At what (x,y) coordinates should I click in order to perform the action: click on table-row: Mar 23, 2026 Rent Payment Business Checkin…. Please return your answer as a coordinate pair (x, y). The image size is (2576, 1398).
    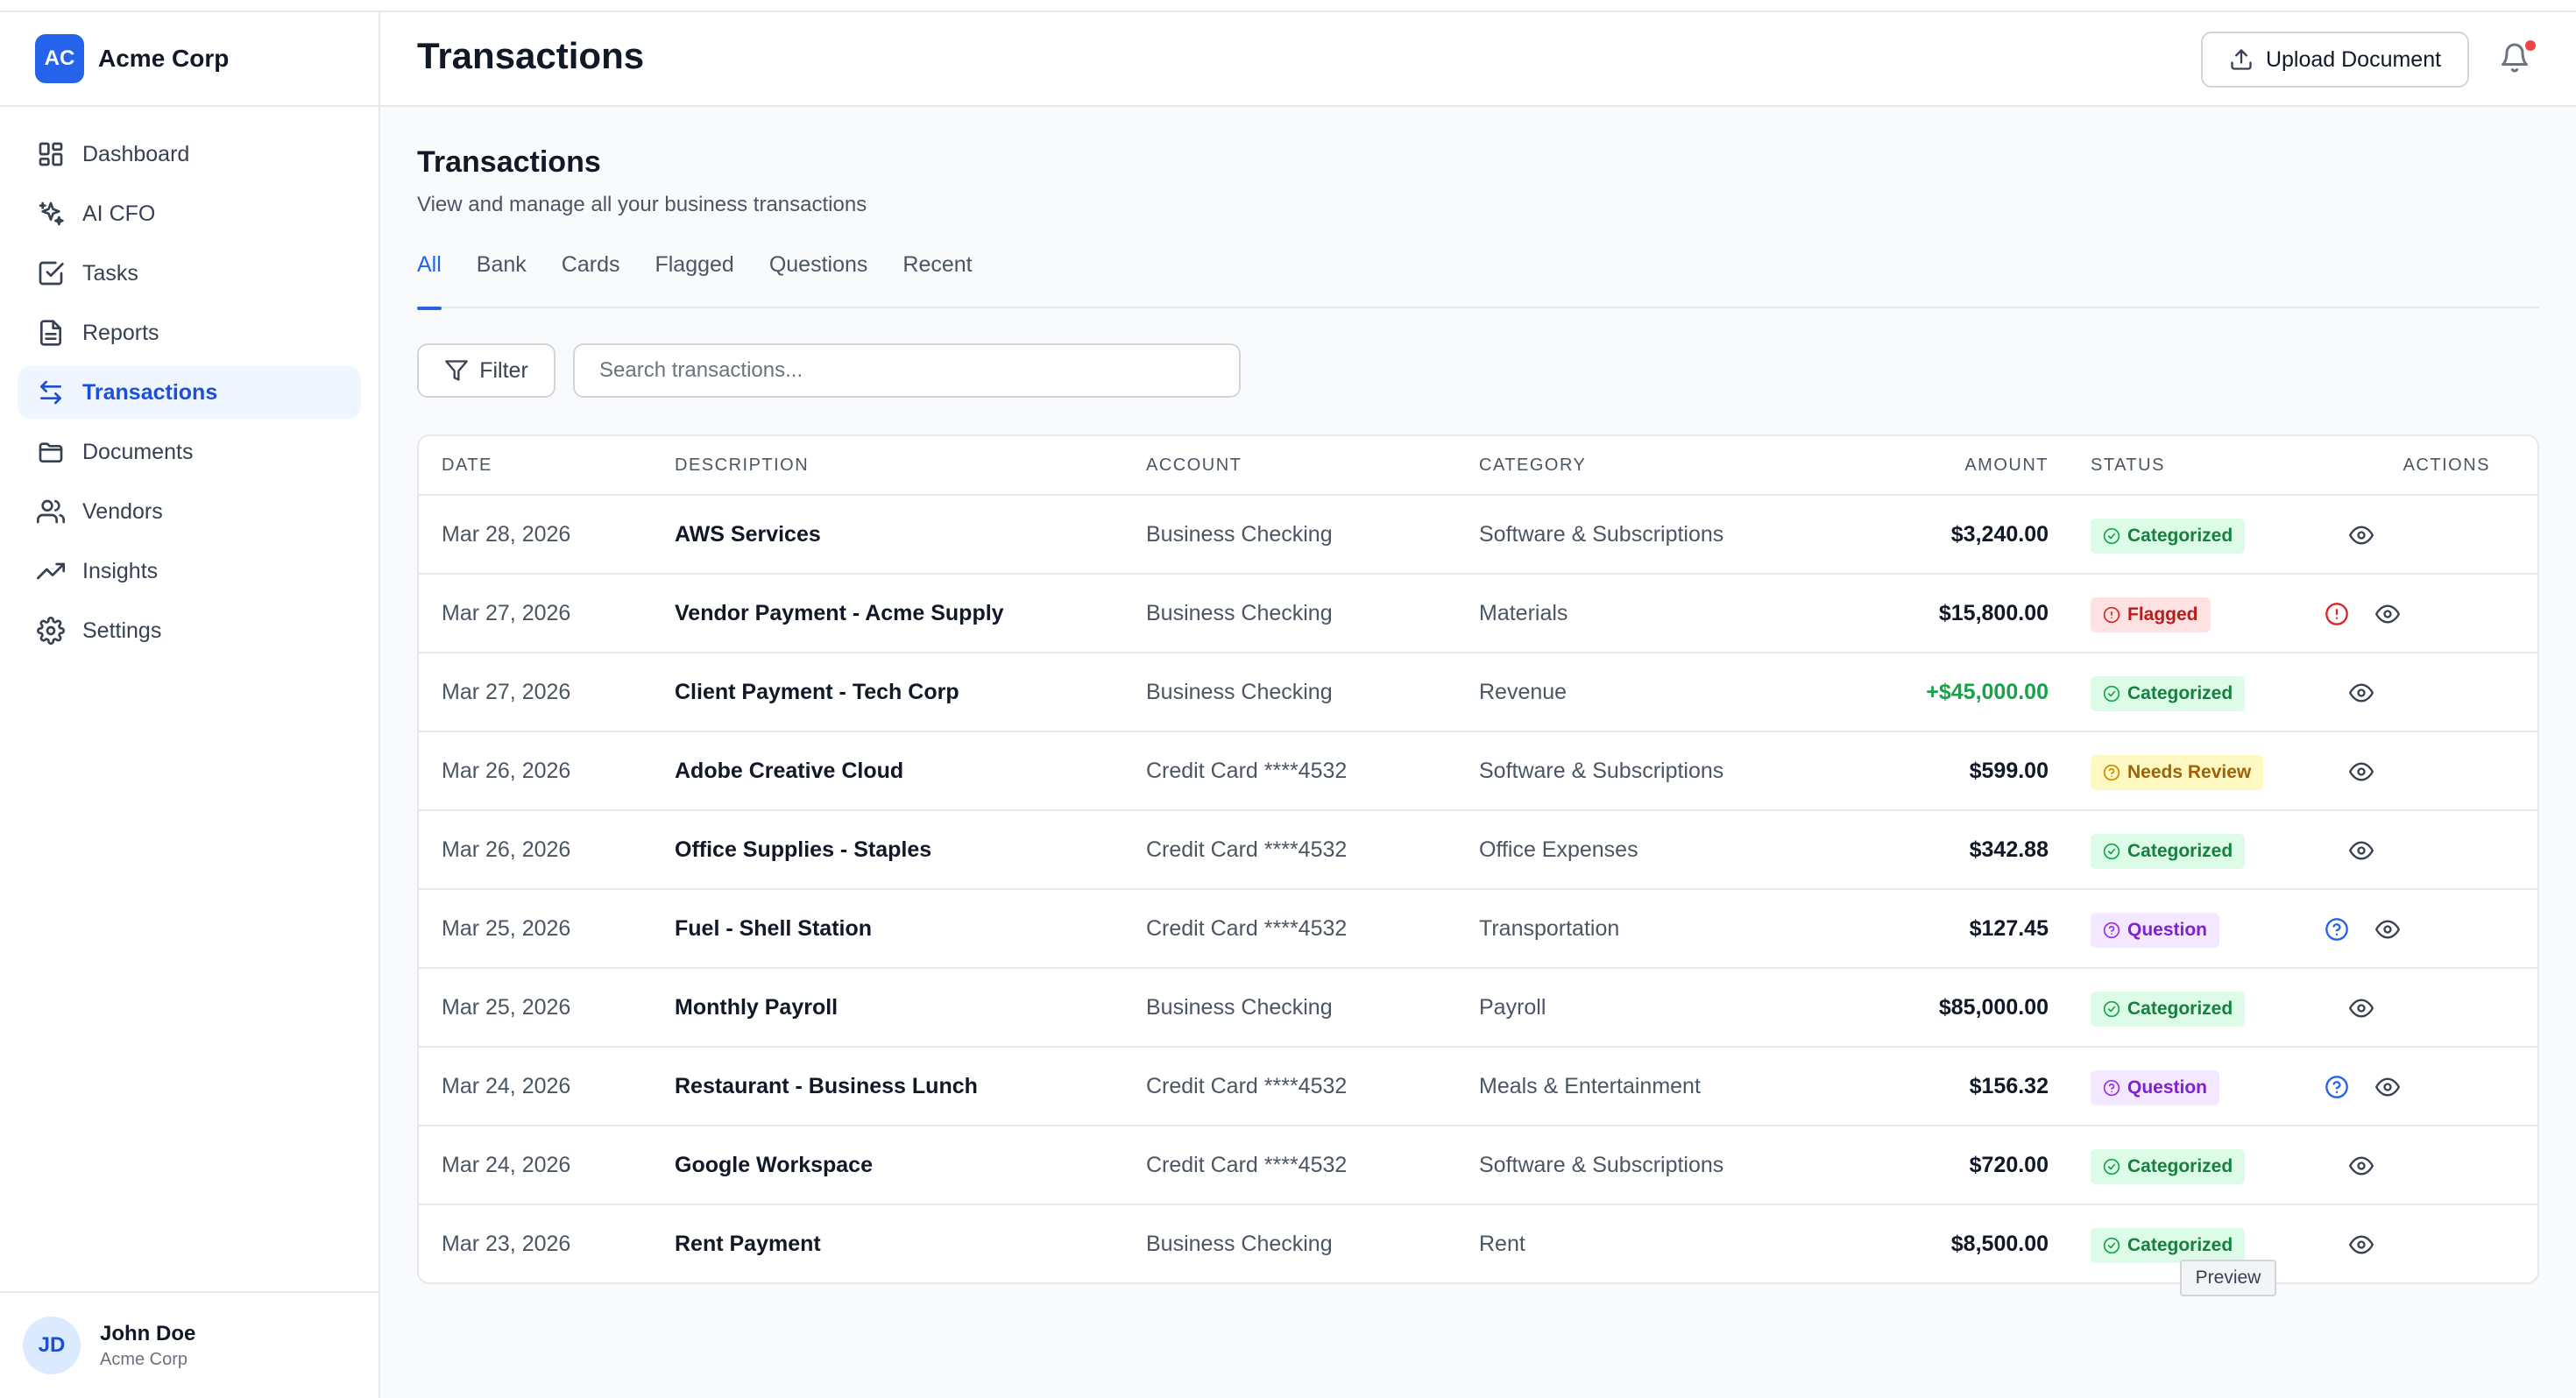
    Looking at the image, I should click on (1478, 1243).